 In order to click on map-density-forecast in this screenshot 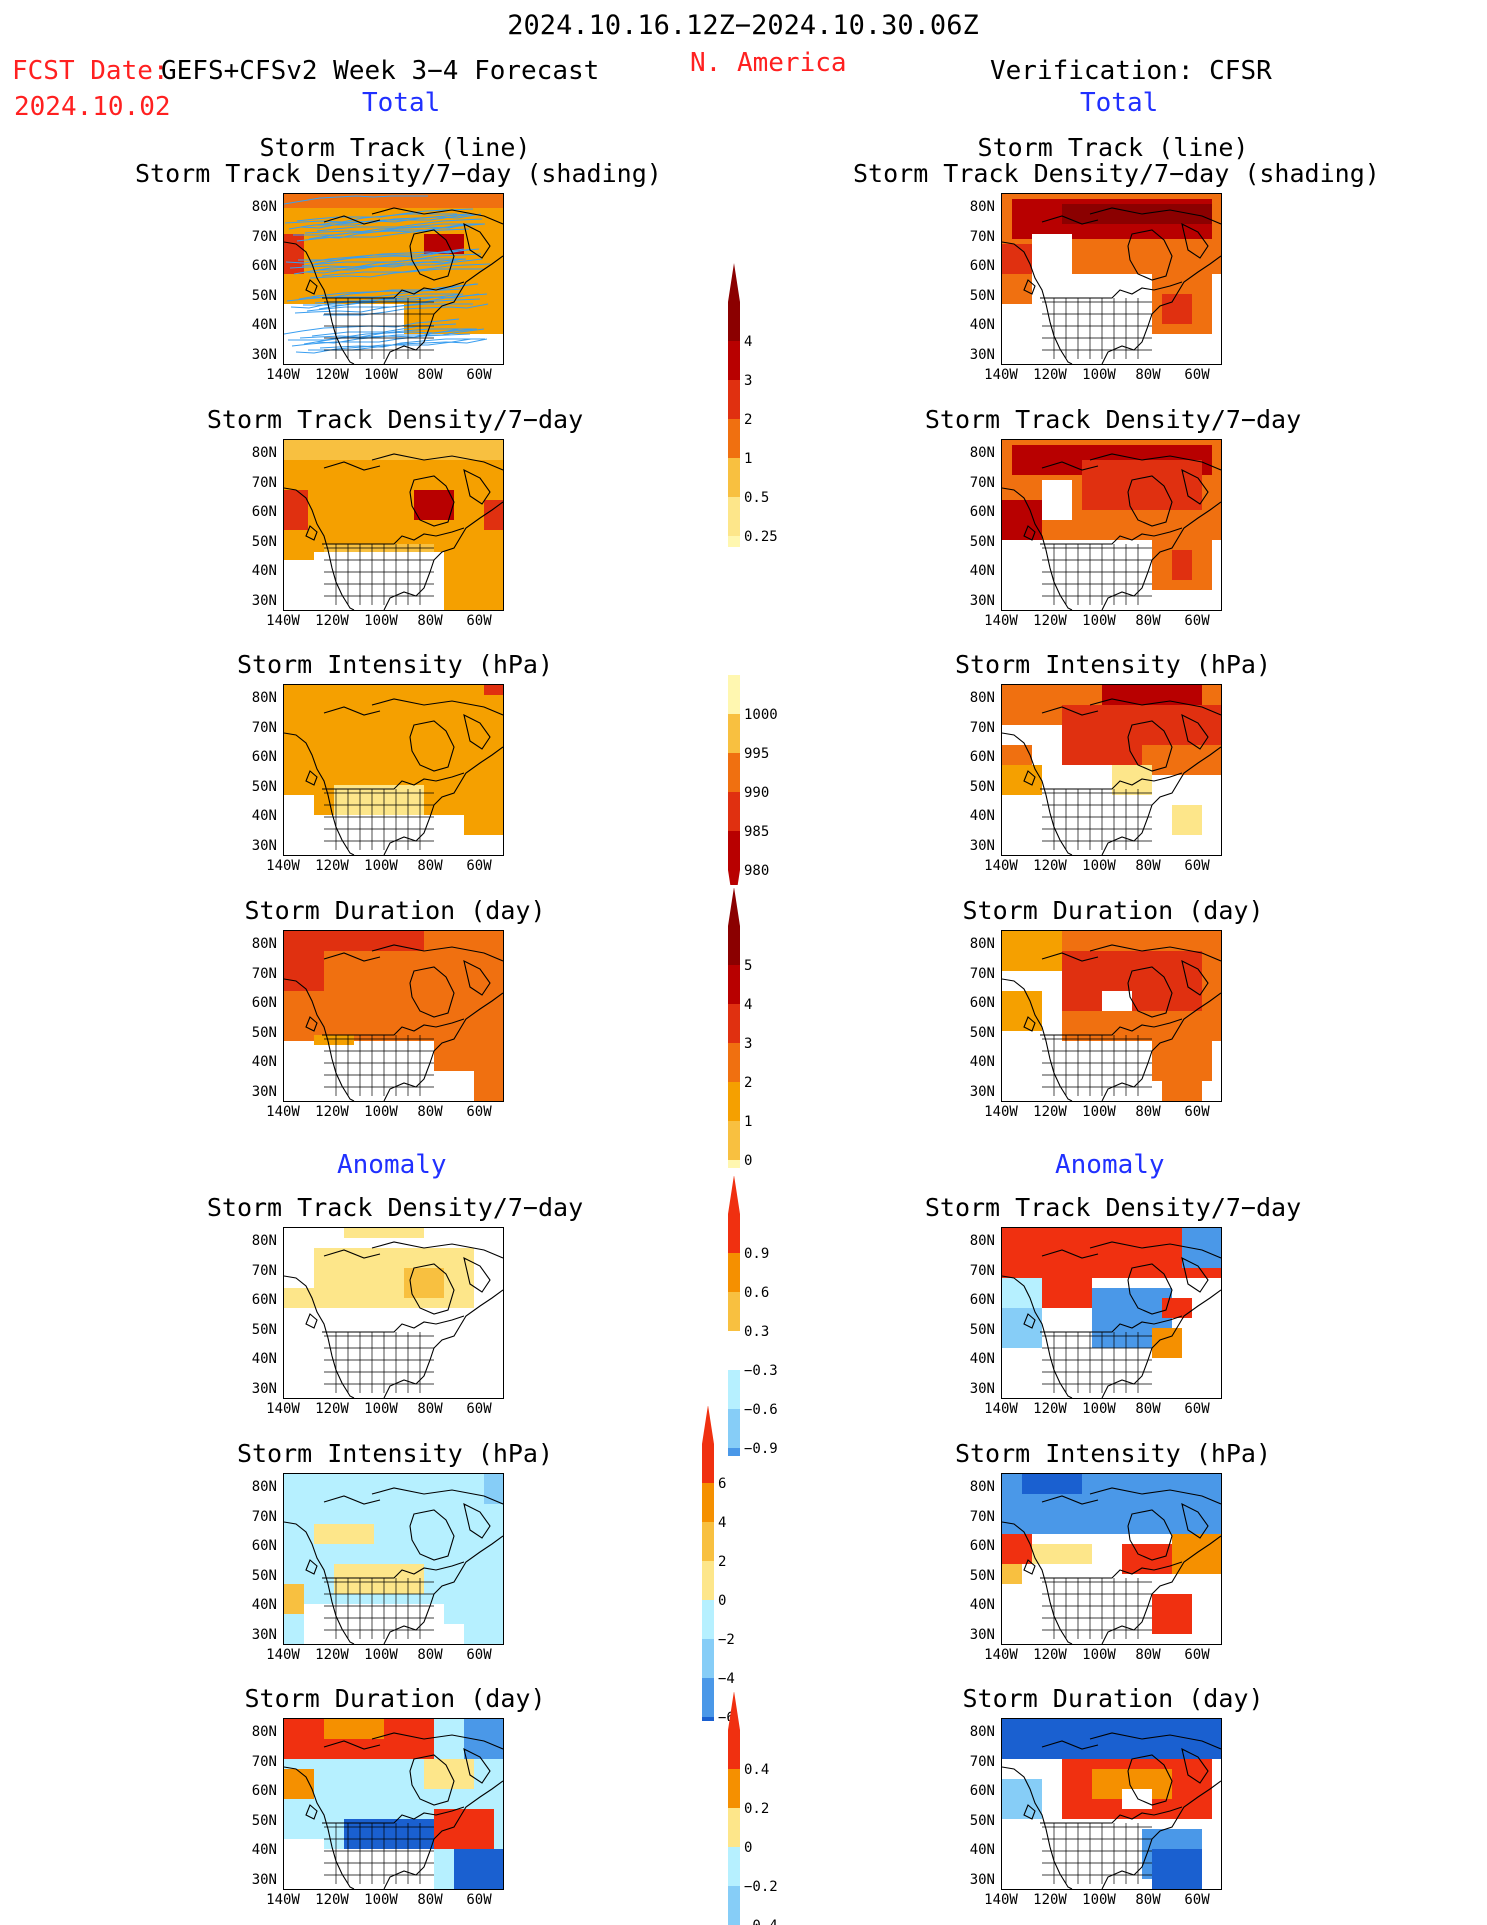, I will do `click(393, 525)`.